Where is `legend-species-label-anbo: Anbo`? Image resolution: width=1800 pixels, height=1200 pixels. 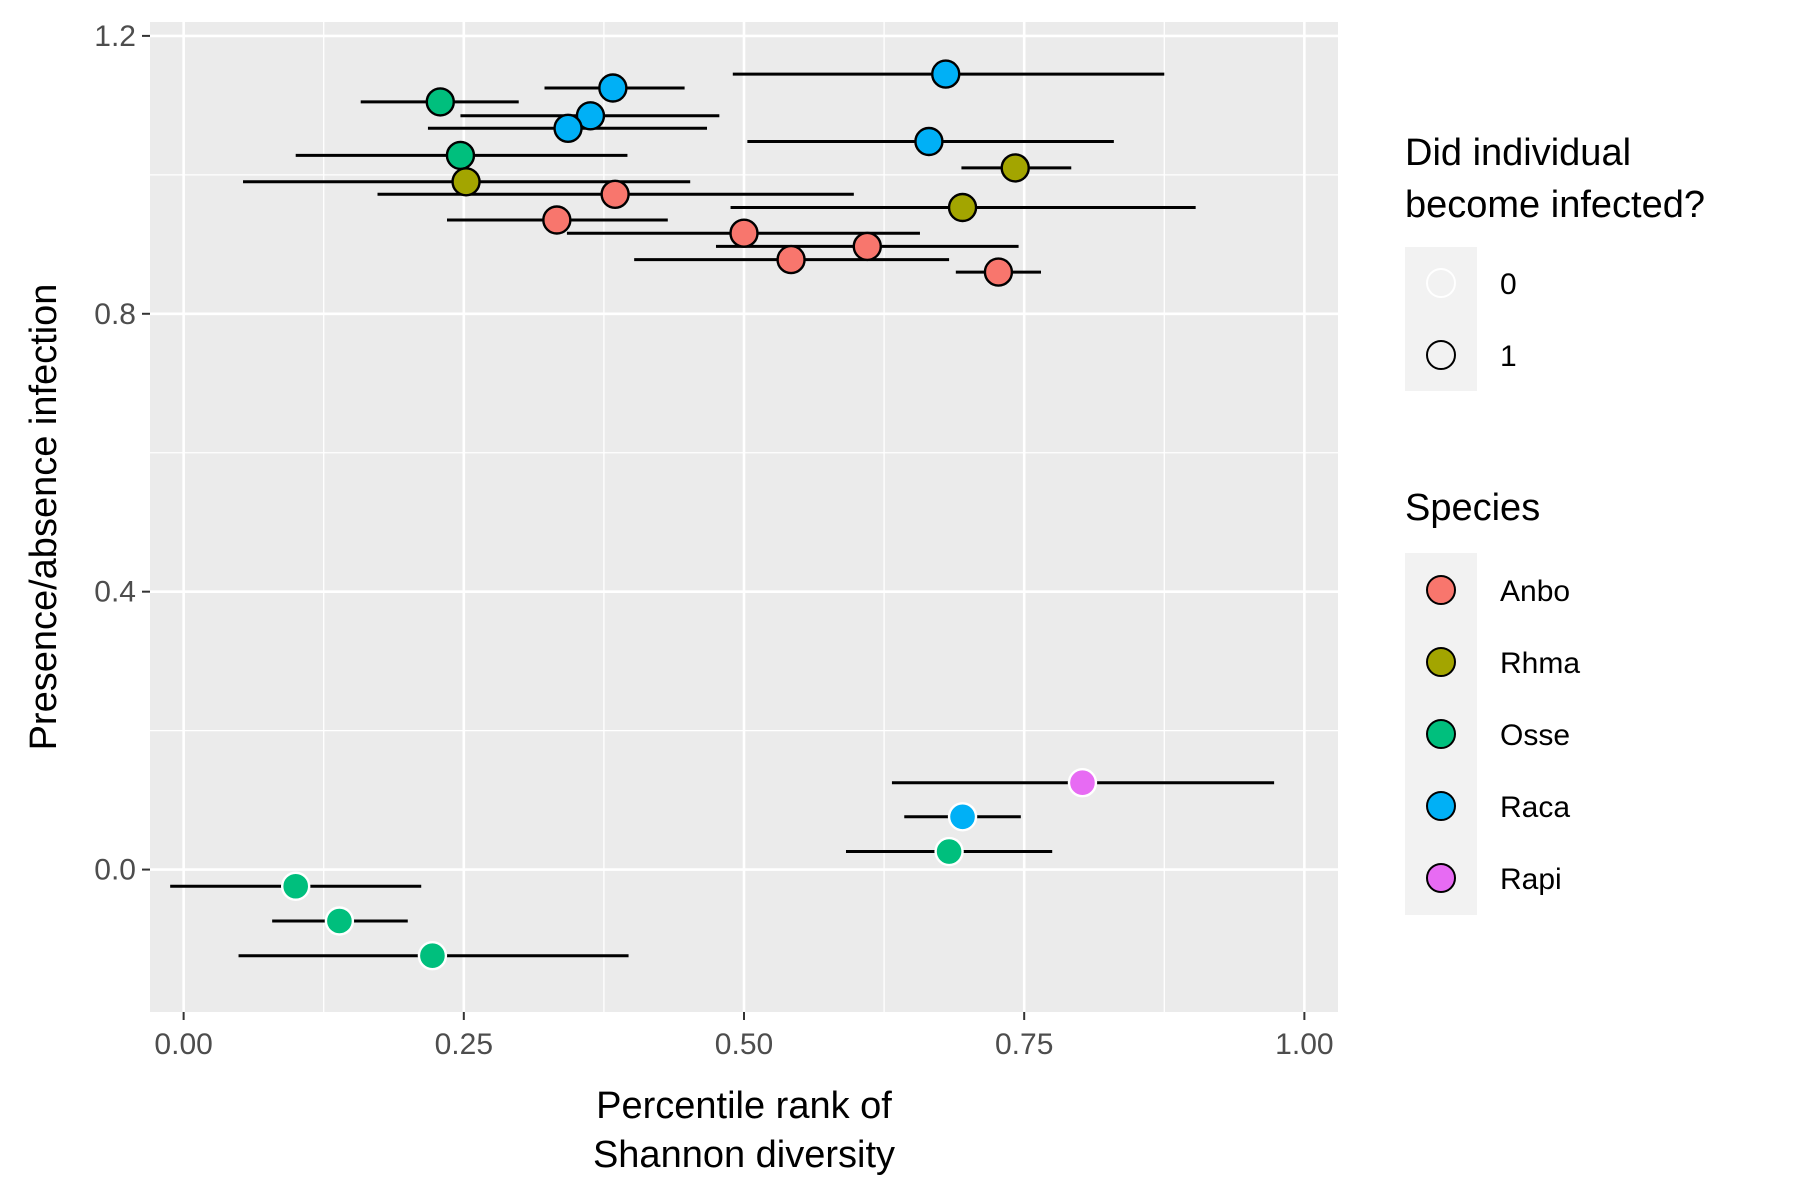 legend-species-label-anbo: Anbo is located at coordinates (1535, 591).